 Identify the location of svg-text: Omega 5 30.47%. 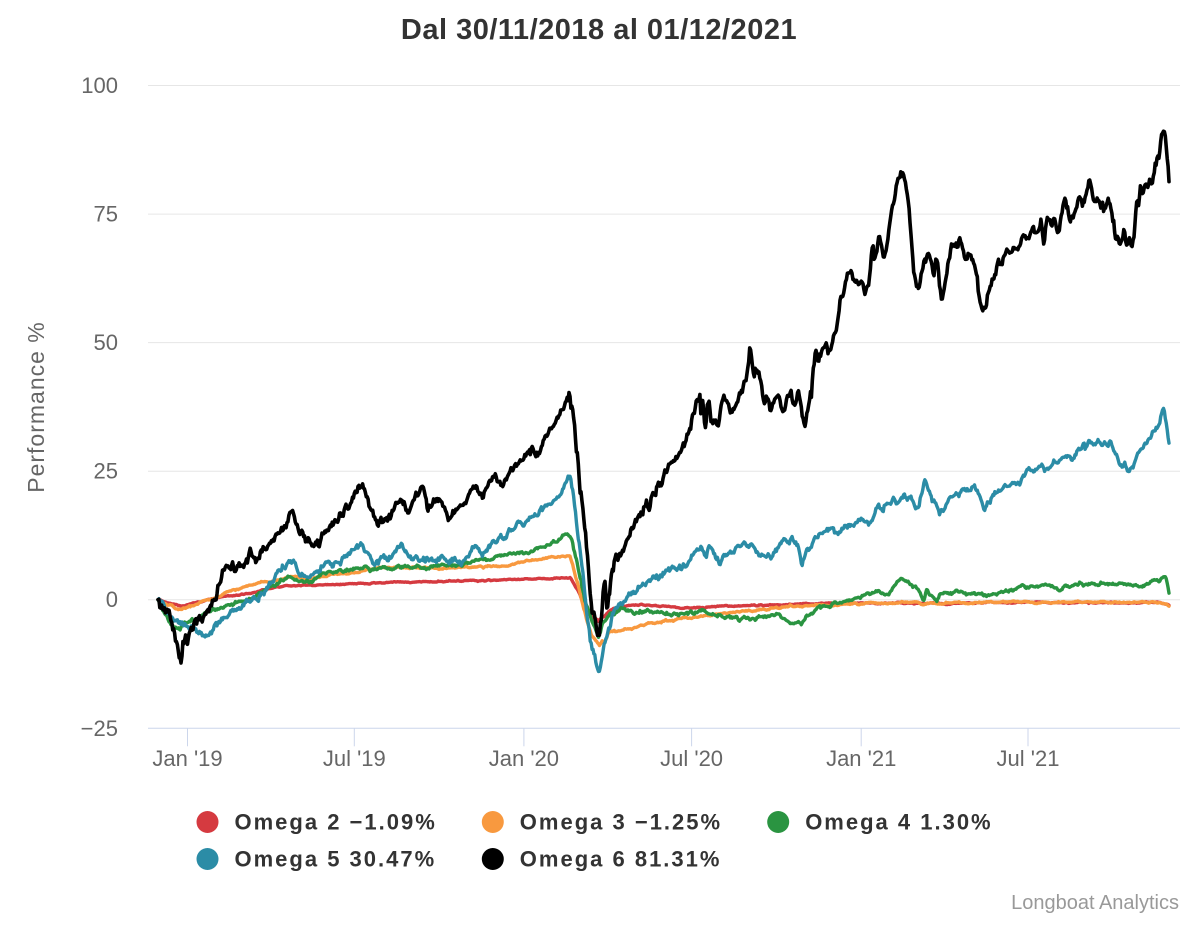
(336, 858).